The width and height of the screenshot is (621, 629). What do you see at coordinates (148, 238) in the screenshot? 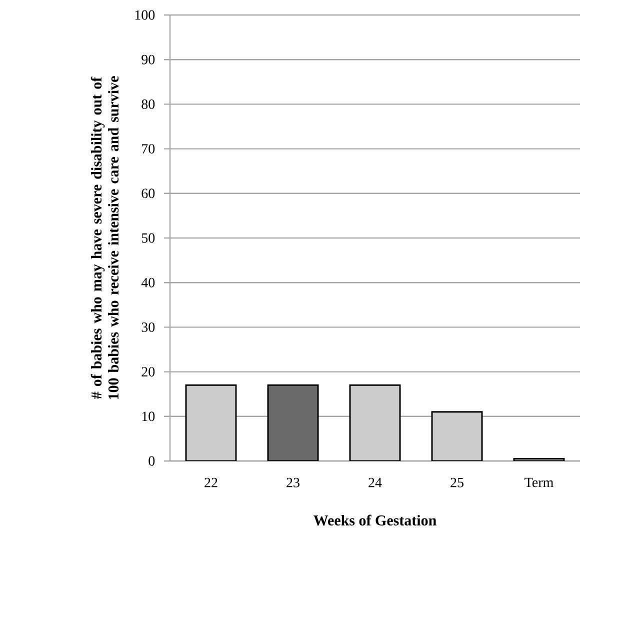
I see `y-tick-label: 50` at bounding box center [148, 238].